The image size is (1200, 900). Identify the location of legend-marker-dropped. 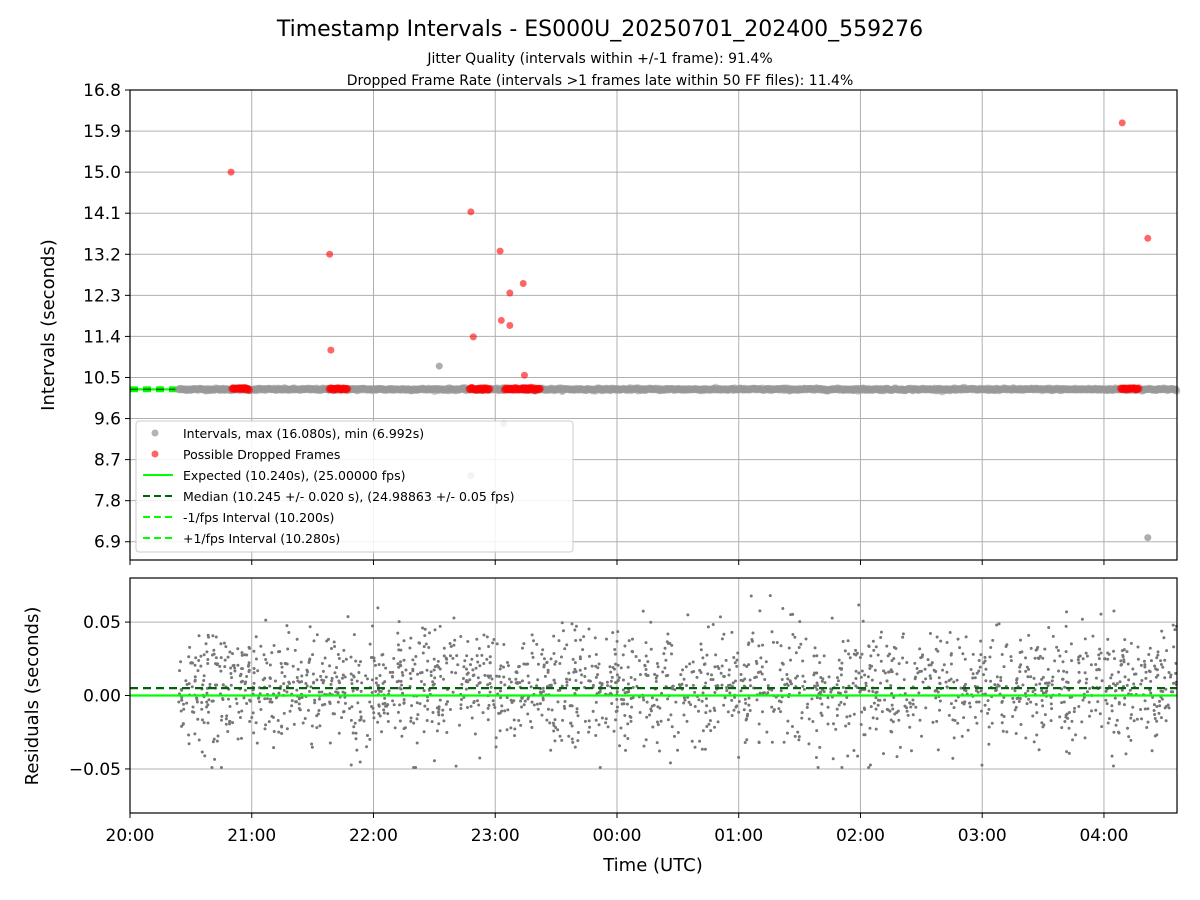
(155, 454).